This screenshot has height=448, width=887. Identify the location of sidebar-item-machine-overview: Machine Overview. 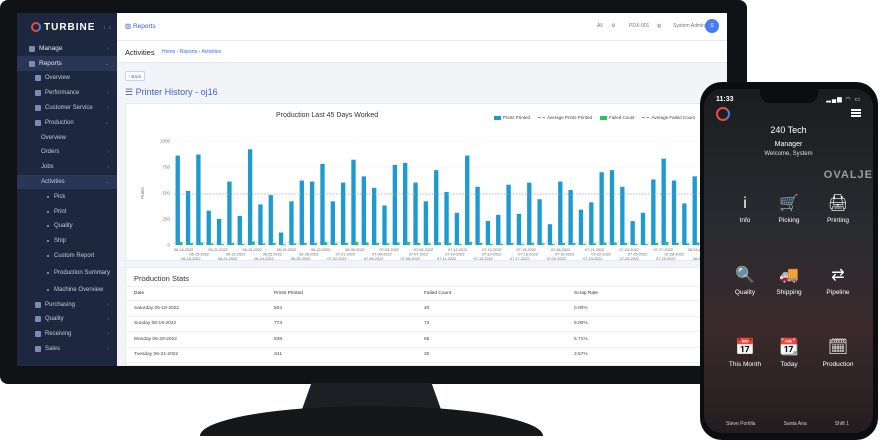
(67, 289).